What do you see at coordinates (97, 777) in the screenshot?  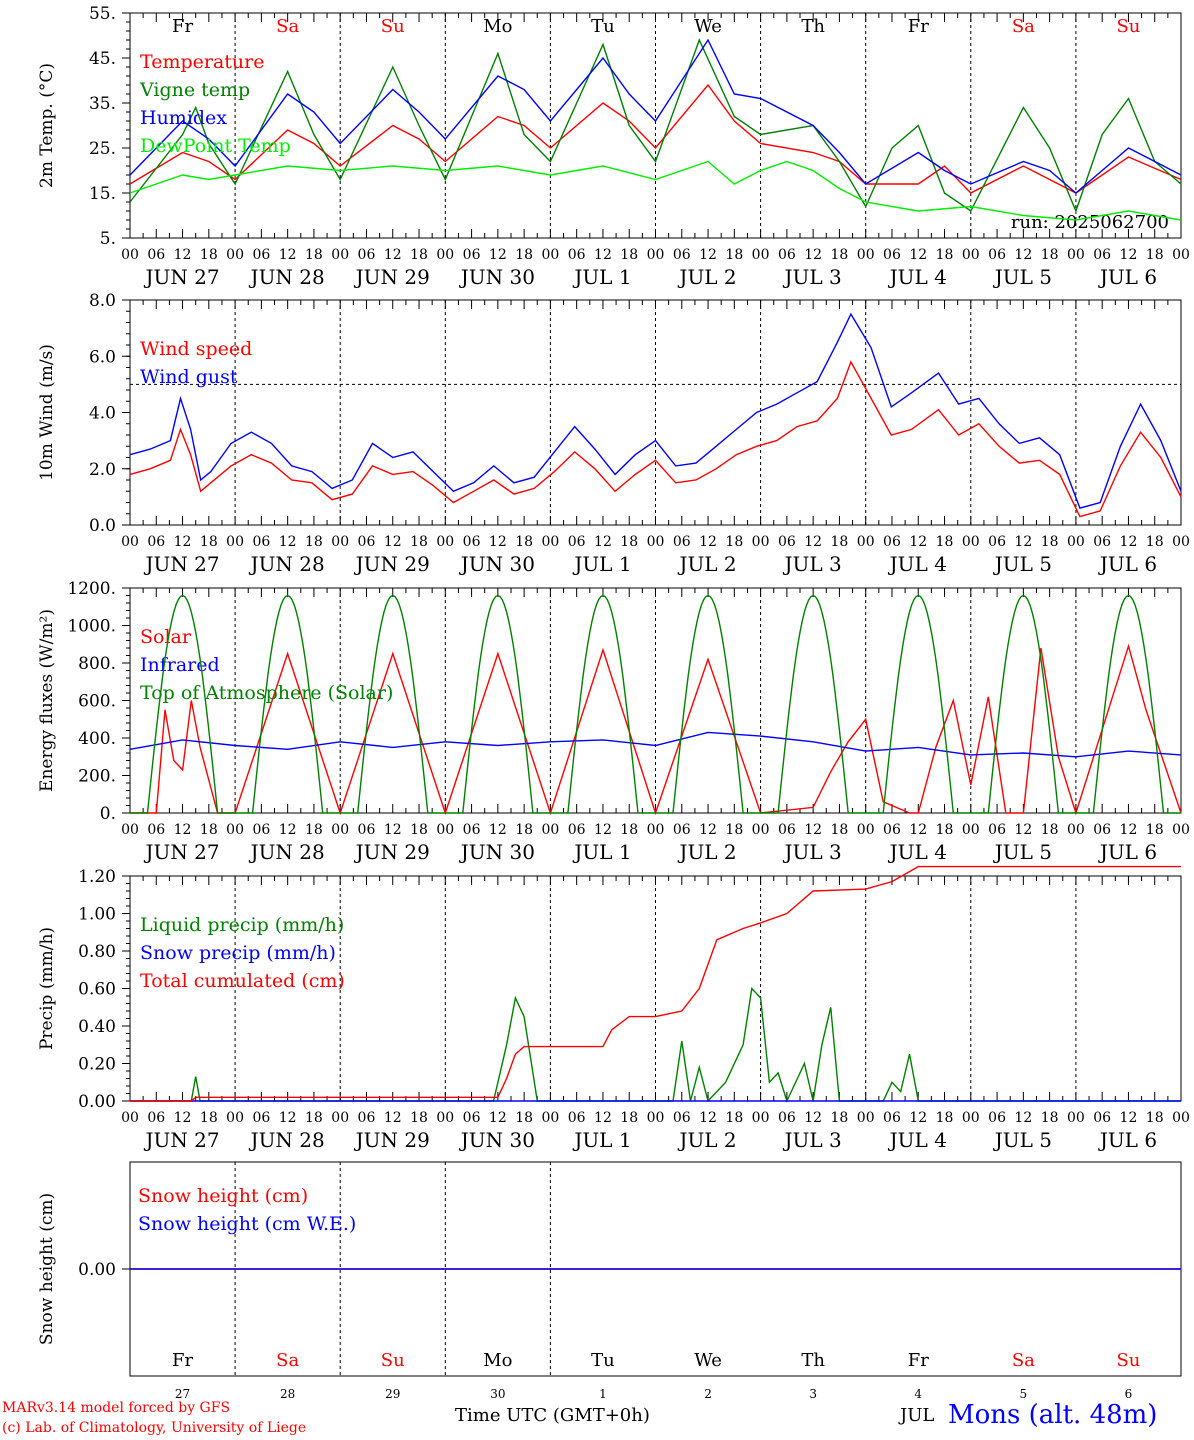 I see `y-tick-label: 200.` at bounding box center [97, 777].